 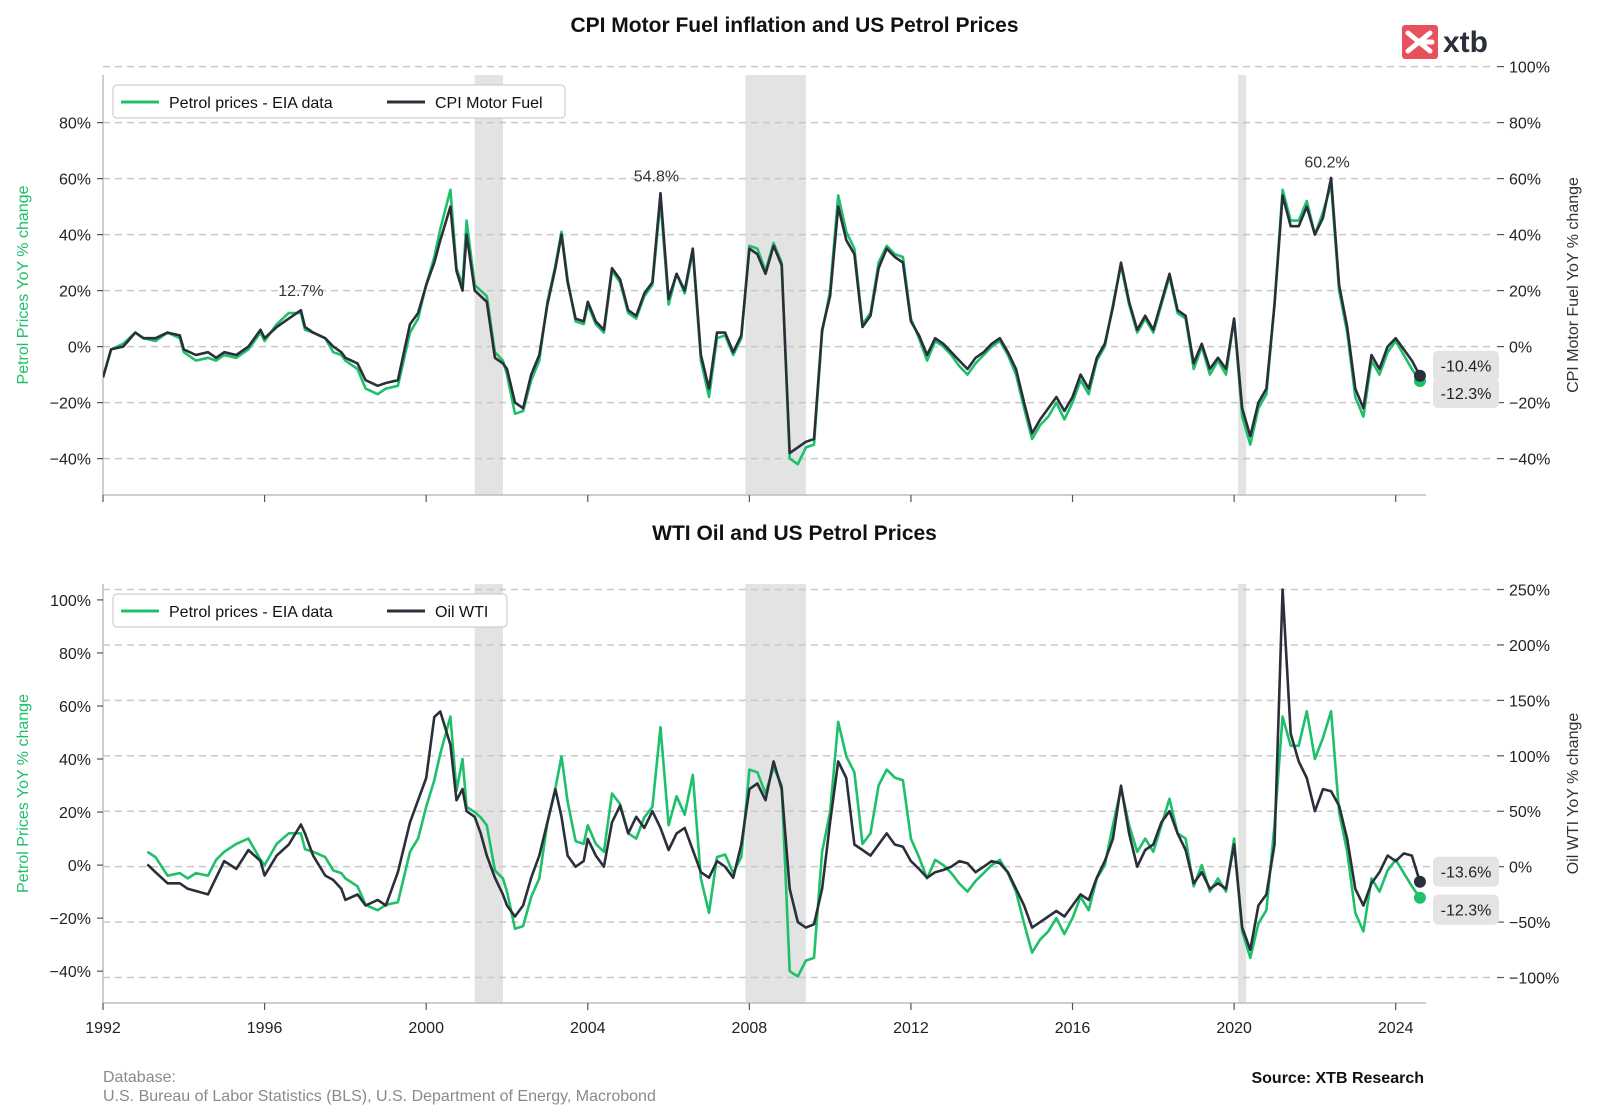 I want to click on database-label: Database:, so click(x=139, y=1077).